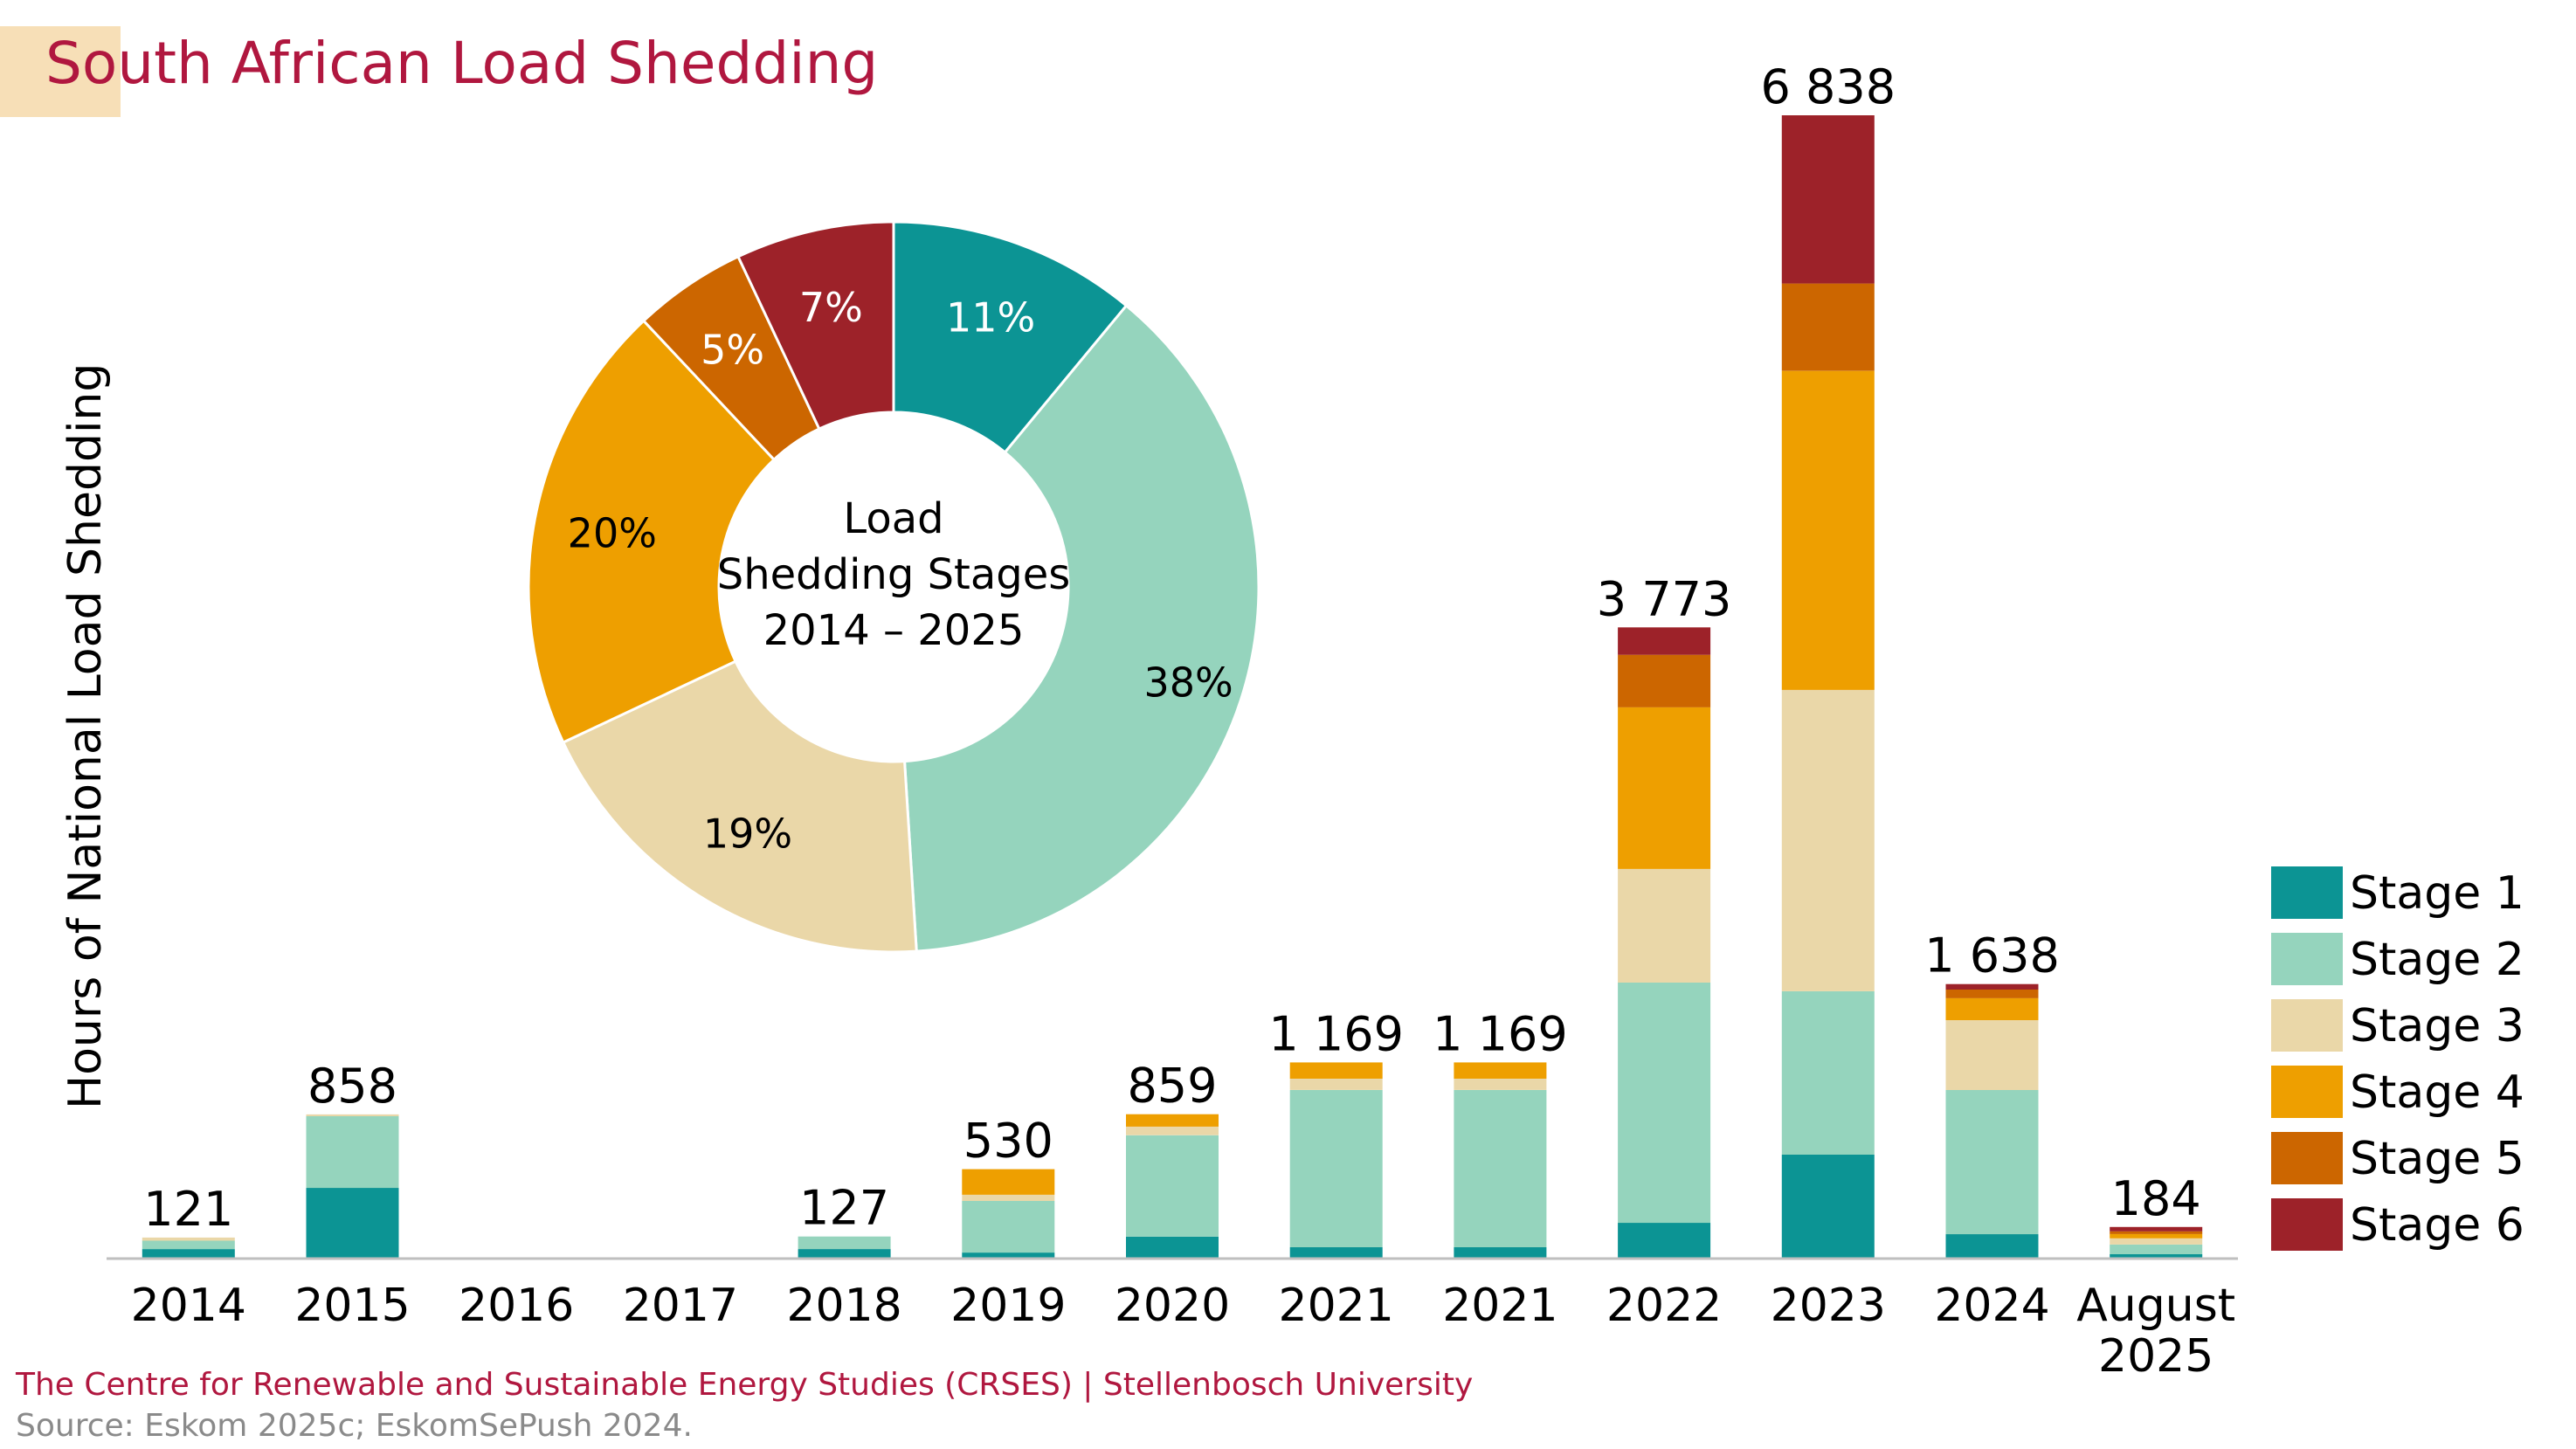 The height and width of the screenshot is (1449, 2576). I want to click on x-tick-label: 2015, so click(352, 1306).